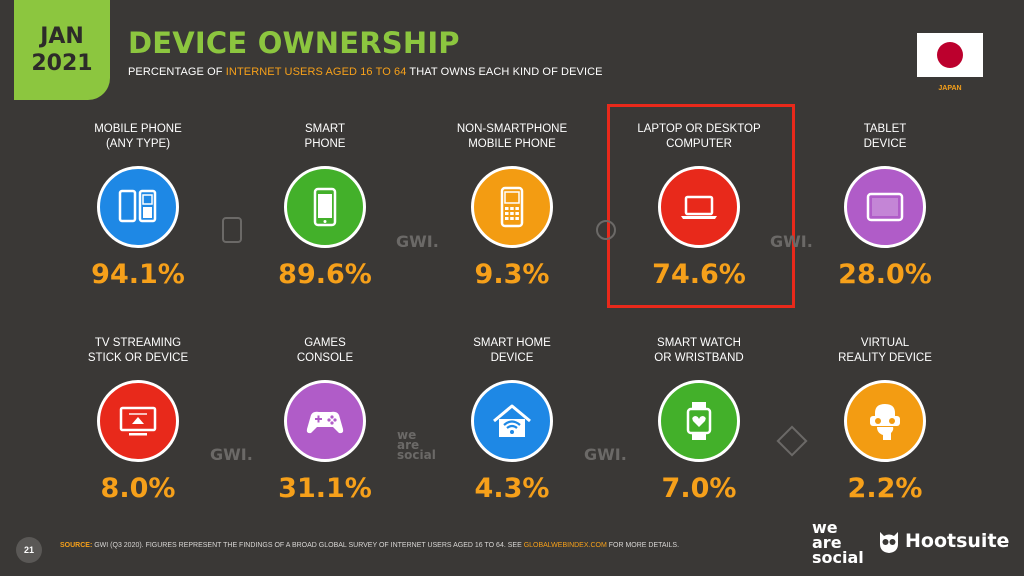 This screenshot has height=576, width=1024. Describe the element at coordinates (62, 36) in the screenshot. I see `date-month: JAN` at that location.